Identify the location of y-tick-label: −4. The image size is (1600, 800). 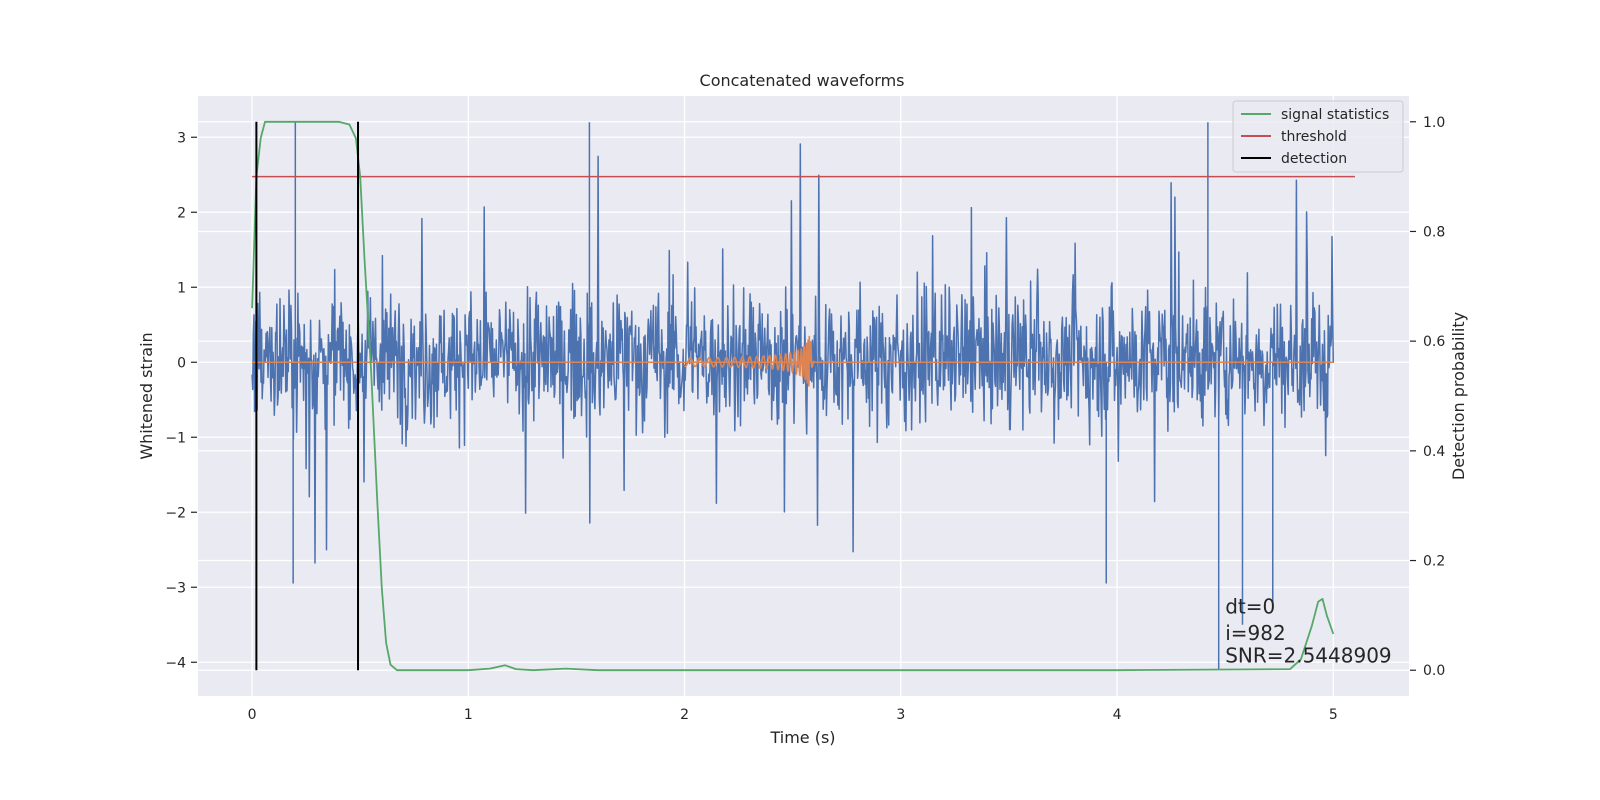
(175, 663).